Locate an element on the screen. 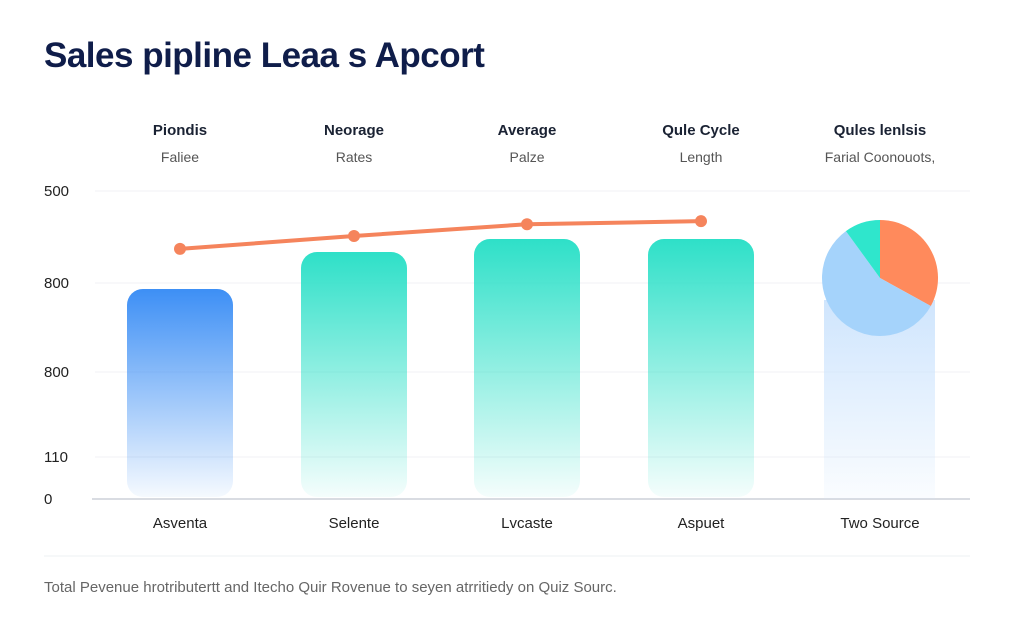  column-heading: Qules lenlsis is located at coordinates (880, 130).